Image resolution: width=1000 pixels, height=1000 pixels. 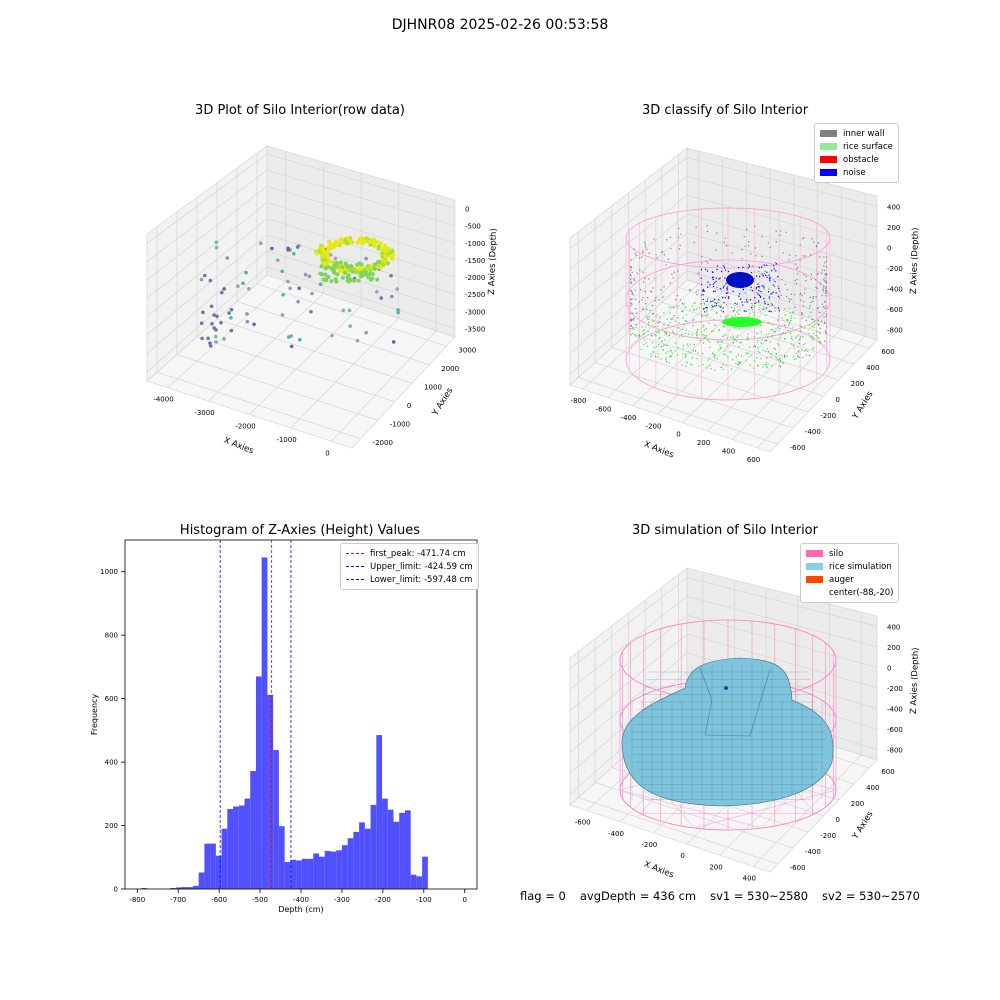 What do you see at coordinates (860, 566) in the screenshot?
I see `legend-label: rice simulation` at bounding box center [860, 566].